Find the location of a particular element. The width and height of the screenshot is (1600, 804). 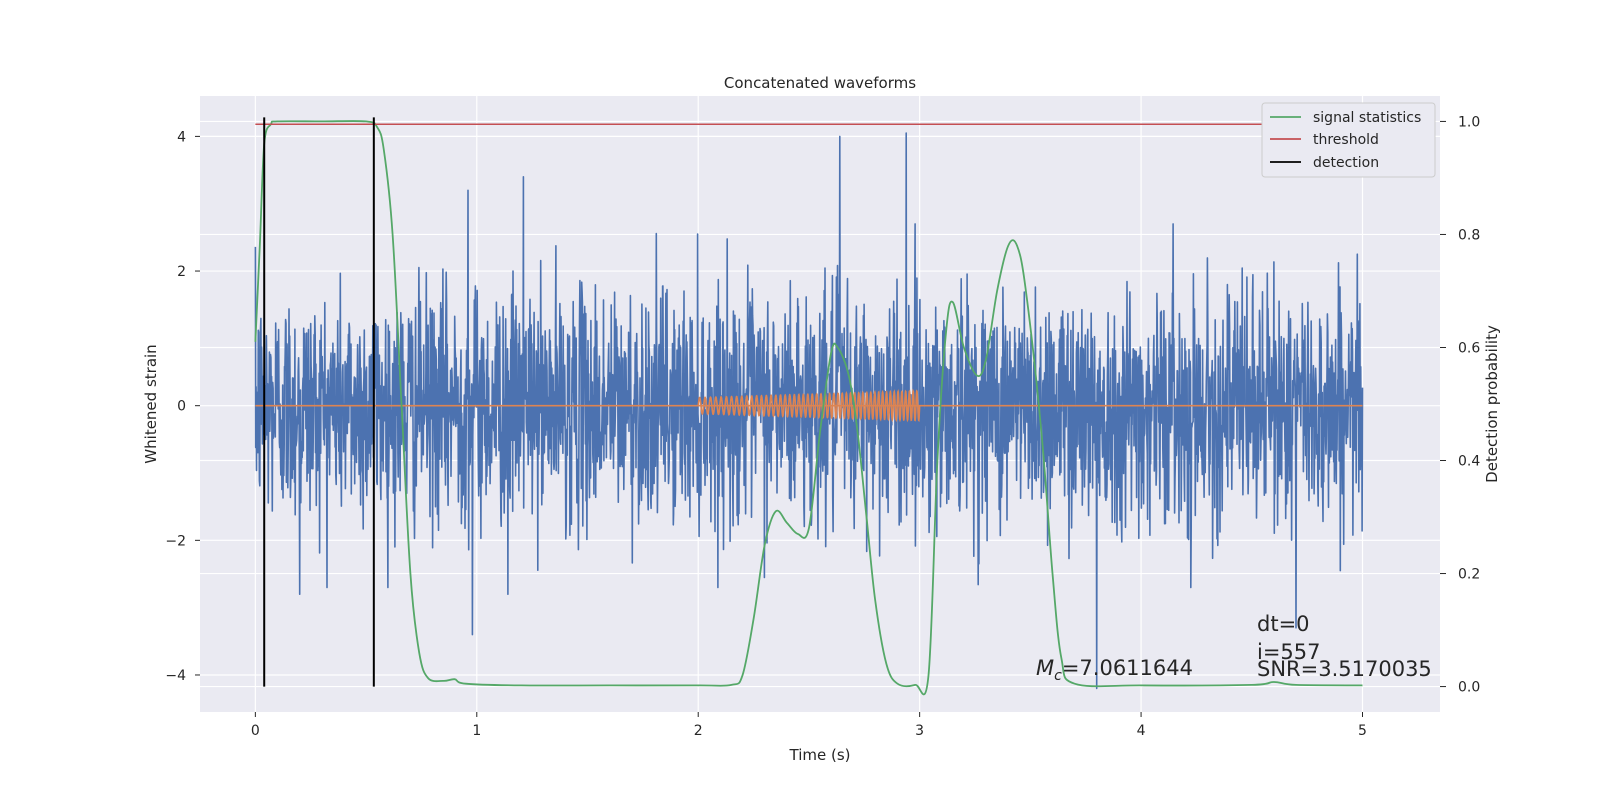

y-left-tick-label: −2 is located at coordinates (175, 541).